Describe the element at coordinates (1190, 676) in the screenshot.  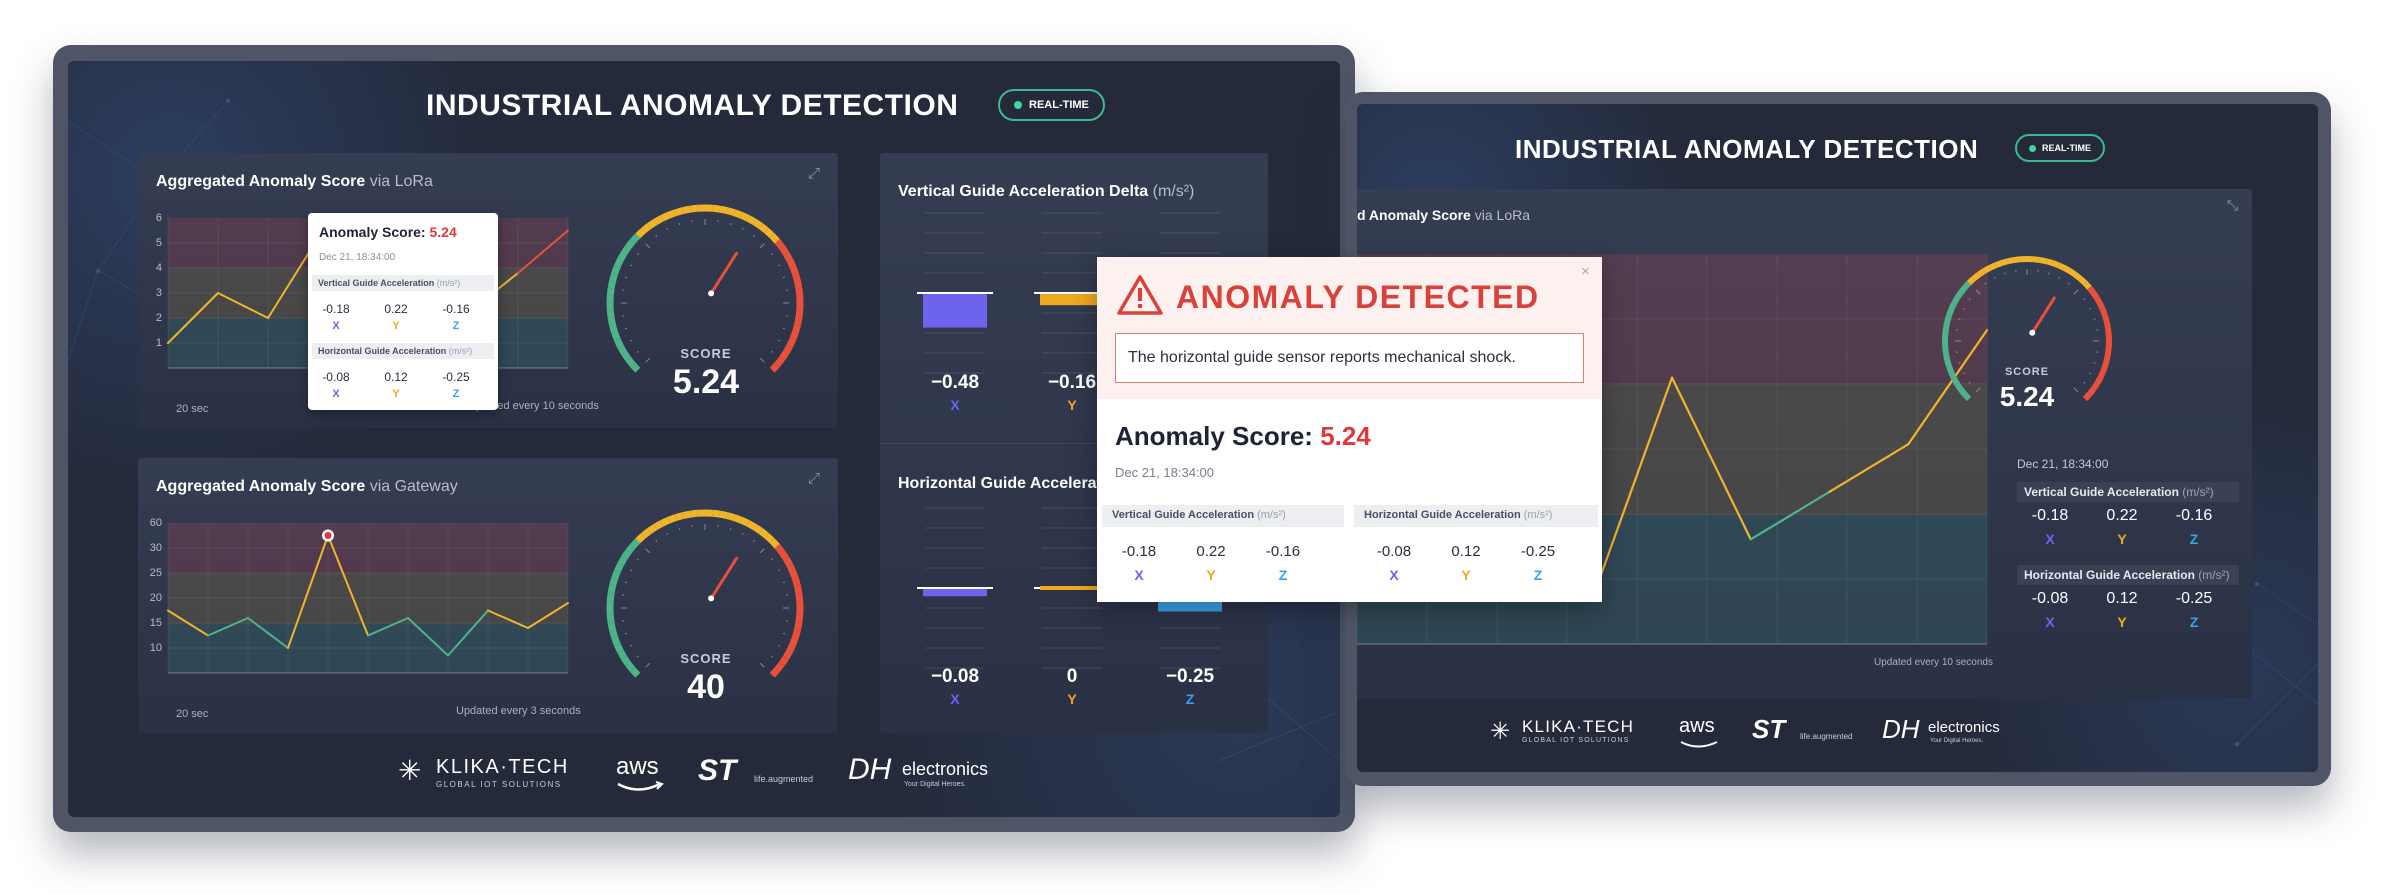
I see `horizontal-z-value: −0.25` at that location.